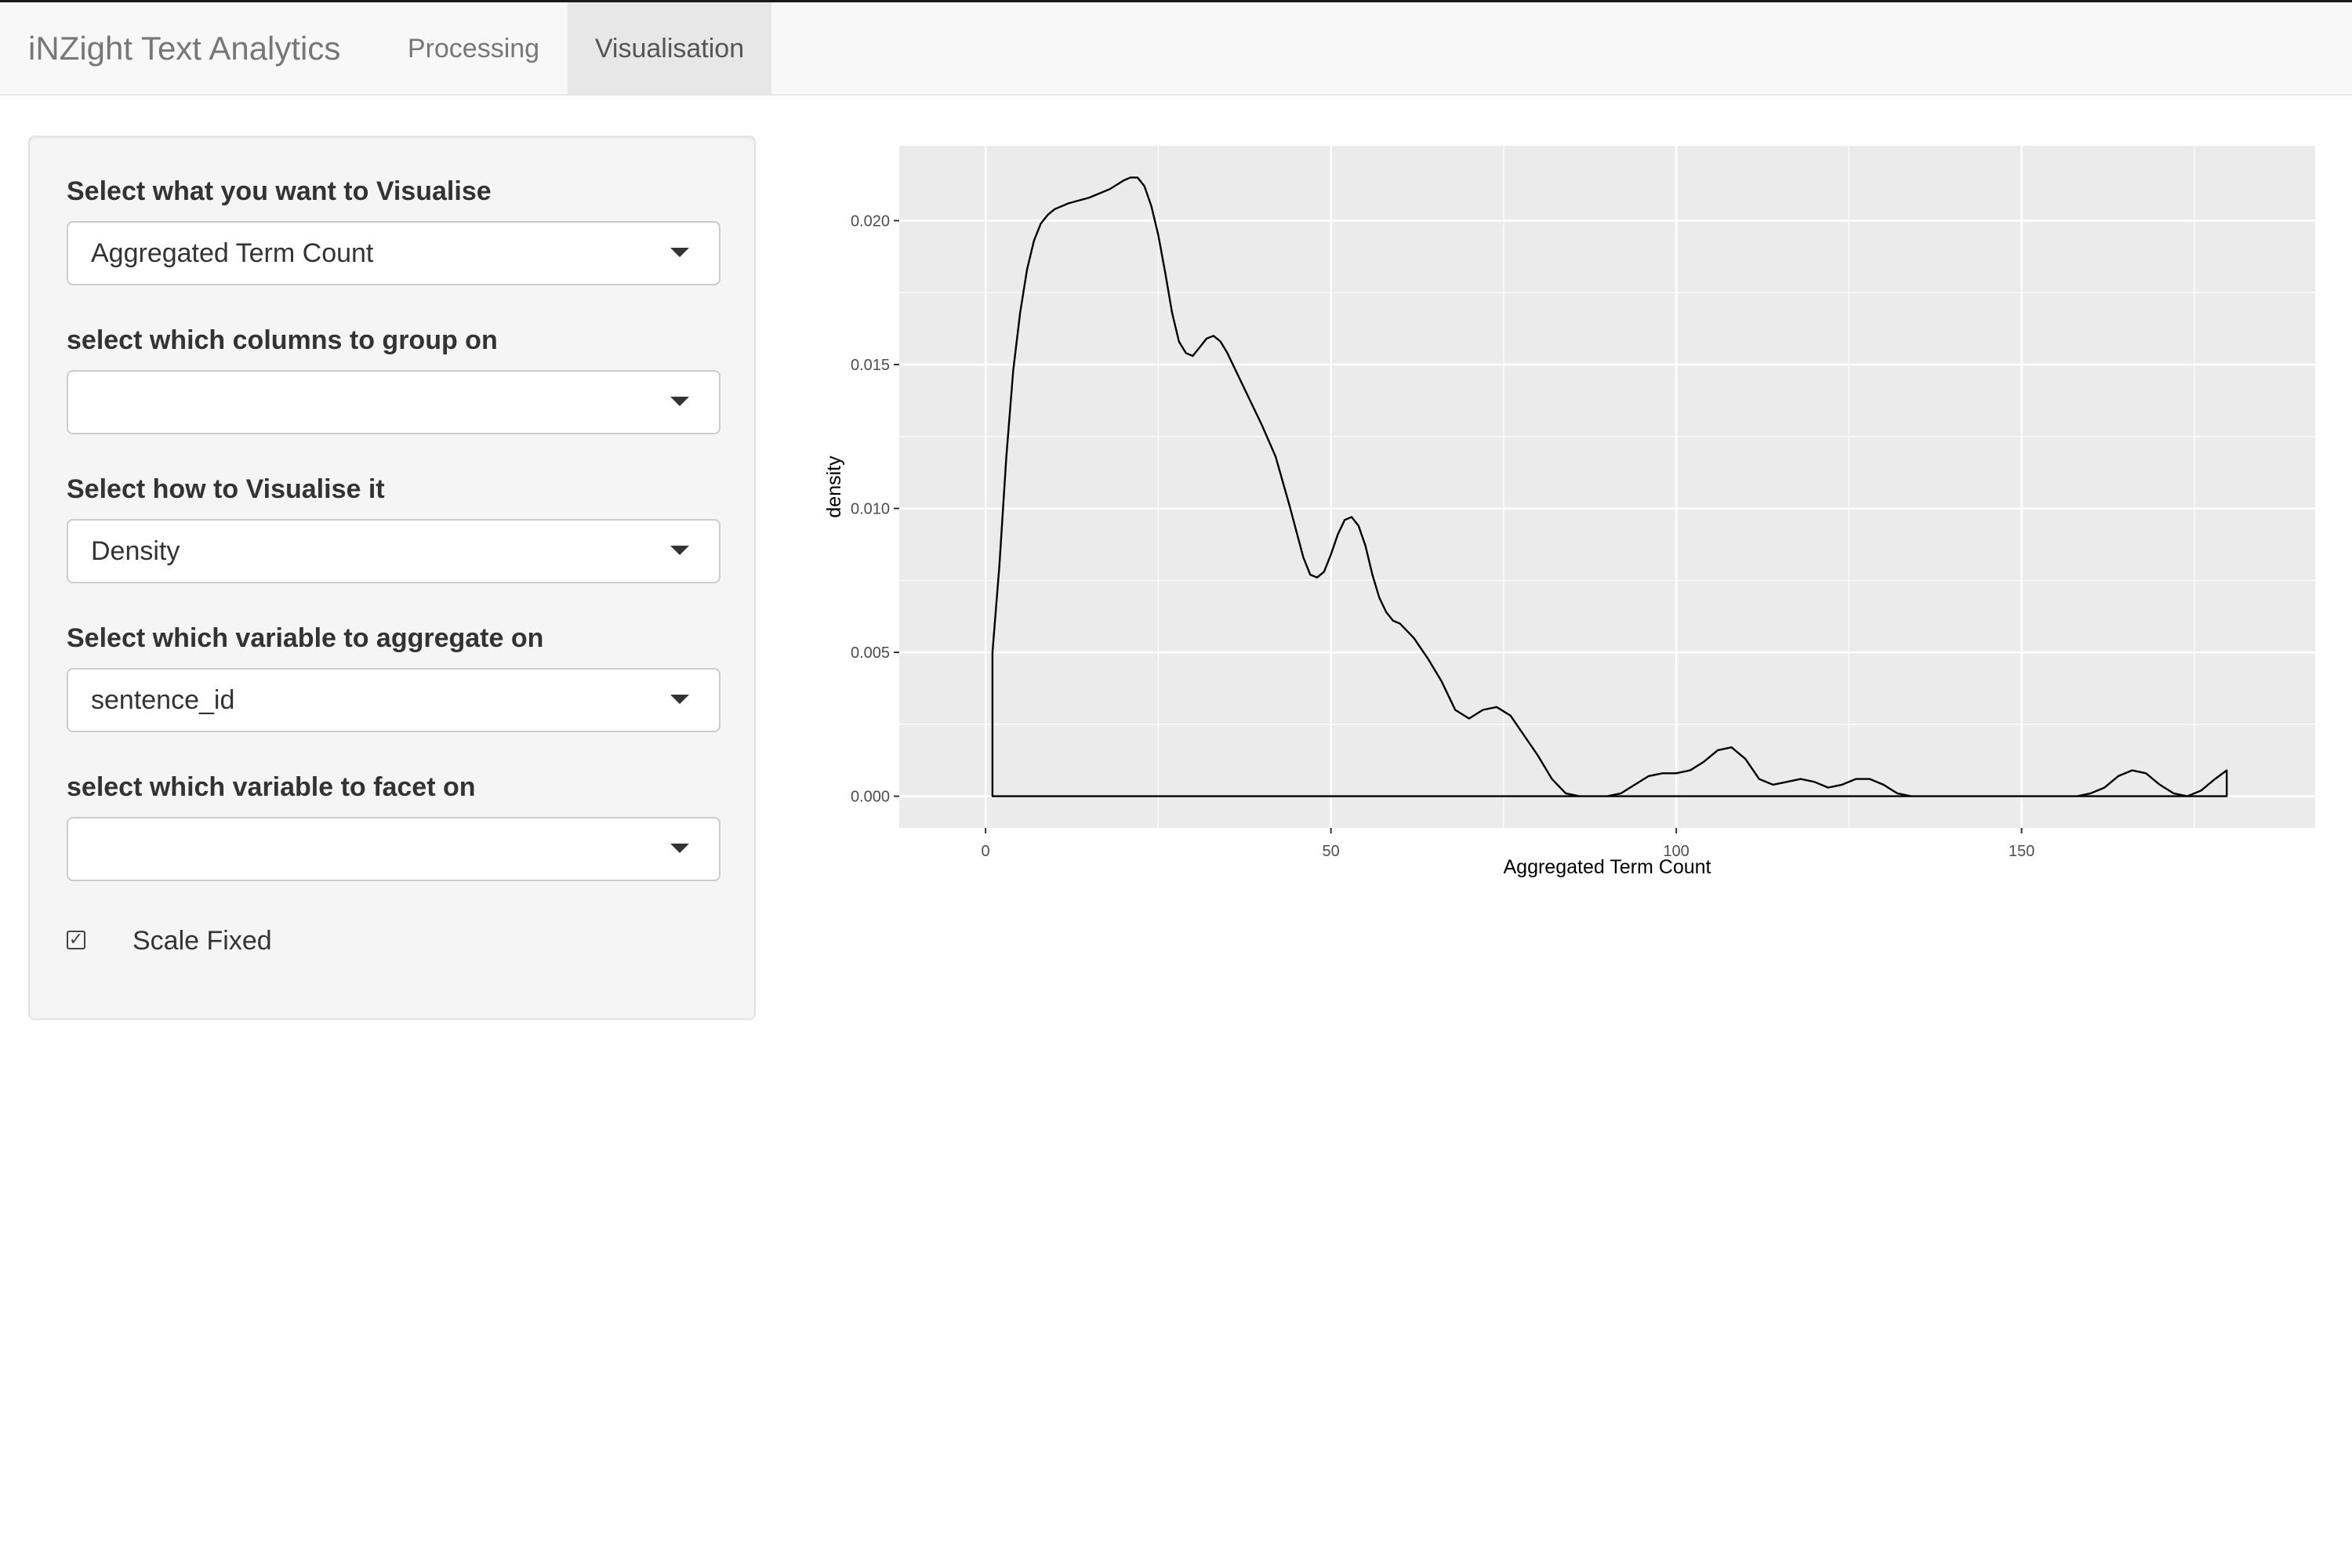 This screenshot has height=1568, width=2352. I want to click on facet-variable-label: select which variable to facet on, so click(271, 787).